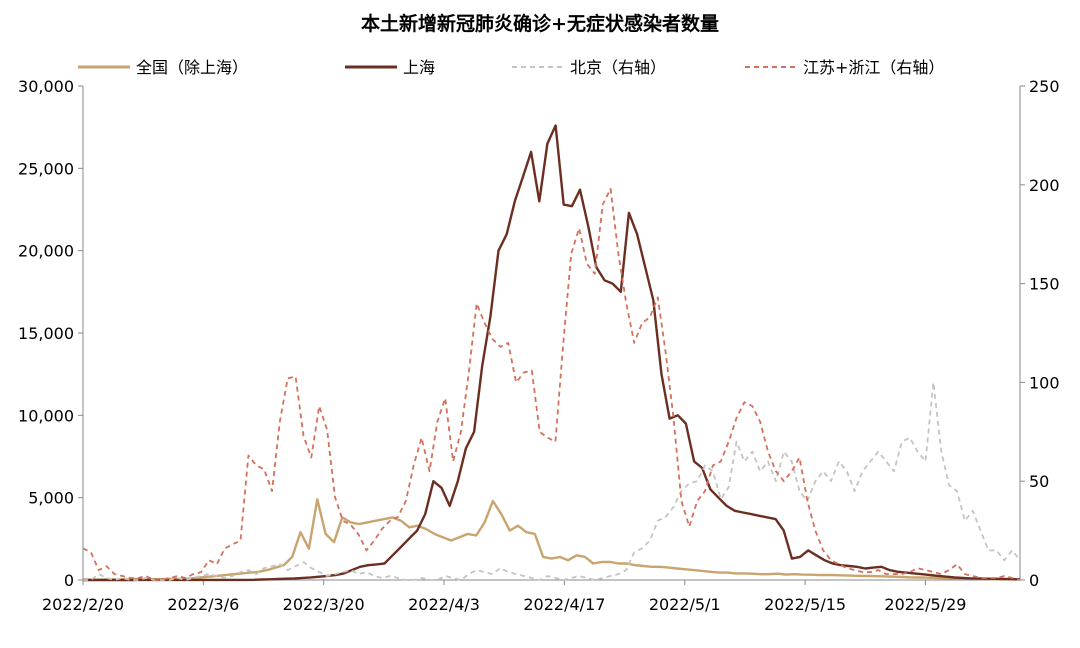 The width and height of the screenshot is (1080, 648). What do you see at coordinates (1039, 481) in the screenshot?
I see `right-tick-label: 50` at bounding box center [1039, 481].